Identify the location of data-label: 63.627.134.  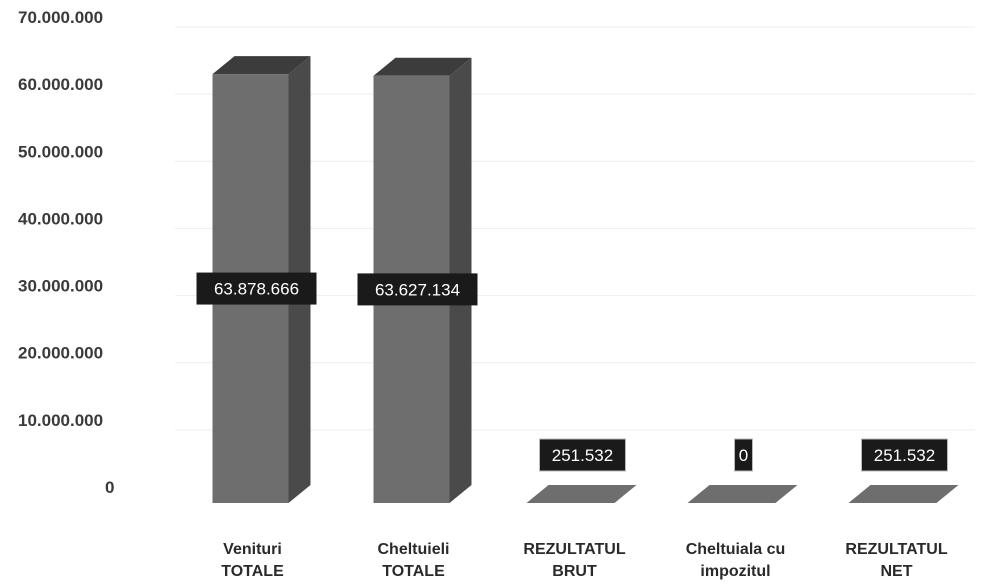
(417, 289).